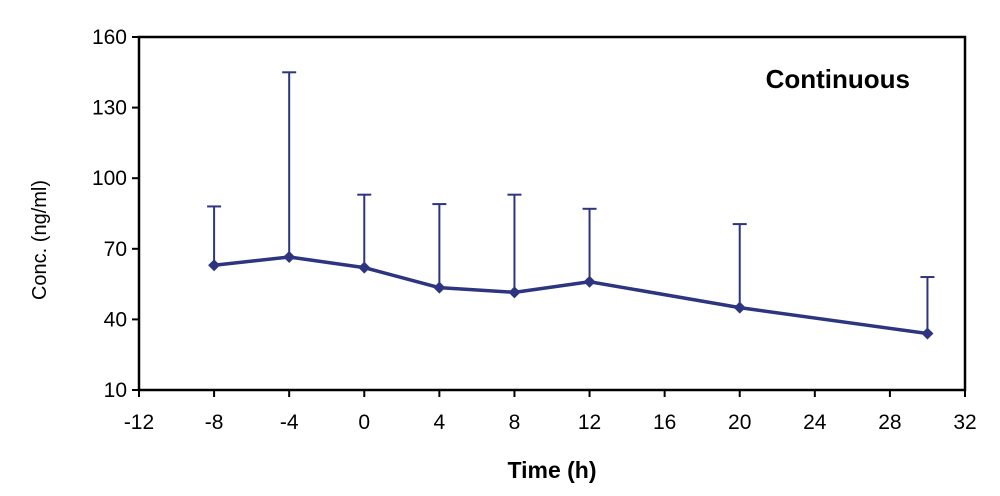 The image size is (1000, 496). What do you see at coordinates (838, 79) in the screenshot?
I see `annotation-label: Continuous` at bounding box center [838, 79].